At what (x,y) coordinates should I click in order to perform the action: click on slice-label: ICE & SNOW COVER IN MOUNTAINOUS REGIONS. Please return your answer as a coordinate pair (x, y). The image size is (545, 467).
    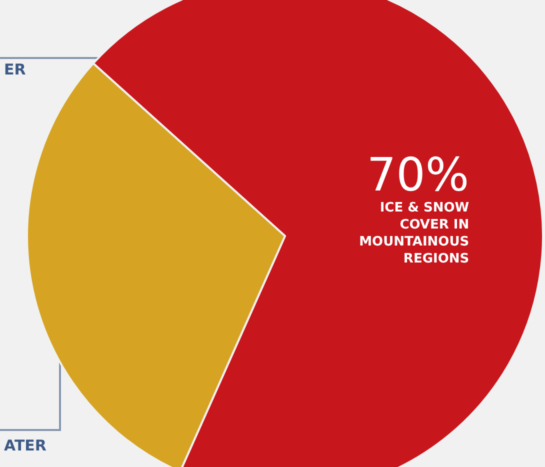
    Looking at the image, I should click on (414, 233).